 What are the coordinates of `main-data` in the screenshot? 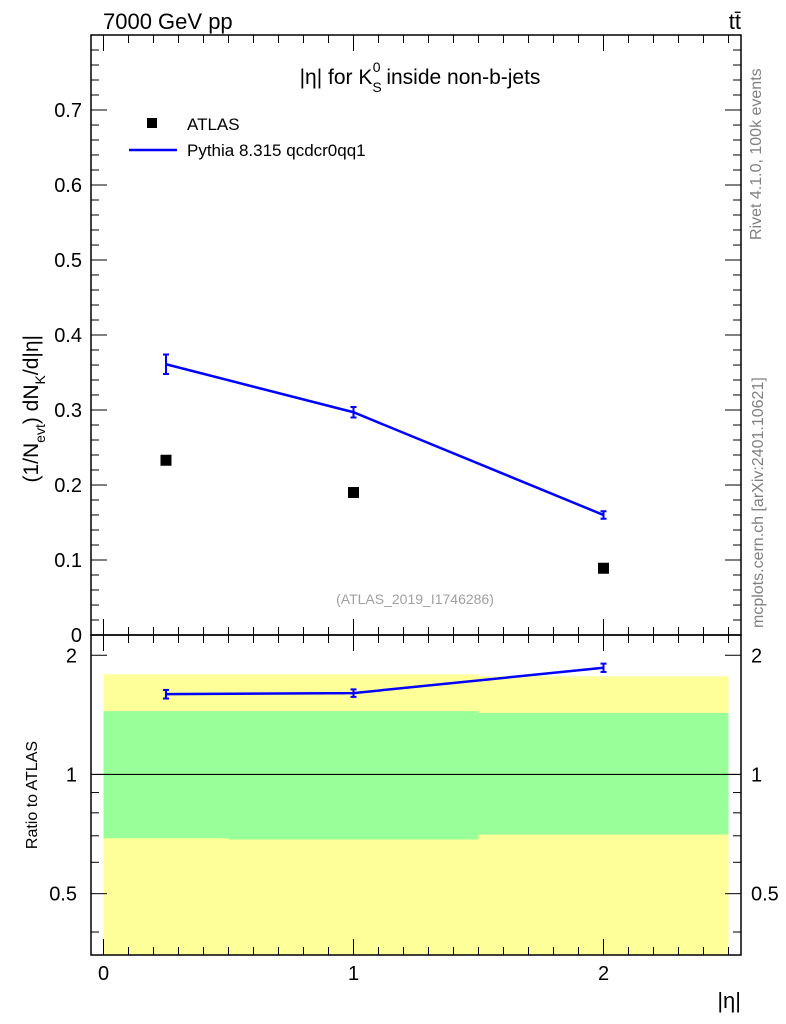 It's located at (384, 463).